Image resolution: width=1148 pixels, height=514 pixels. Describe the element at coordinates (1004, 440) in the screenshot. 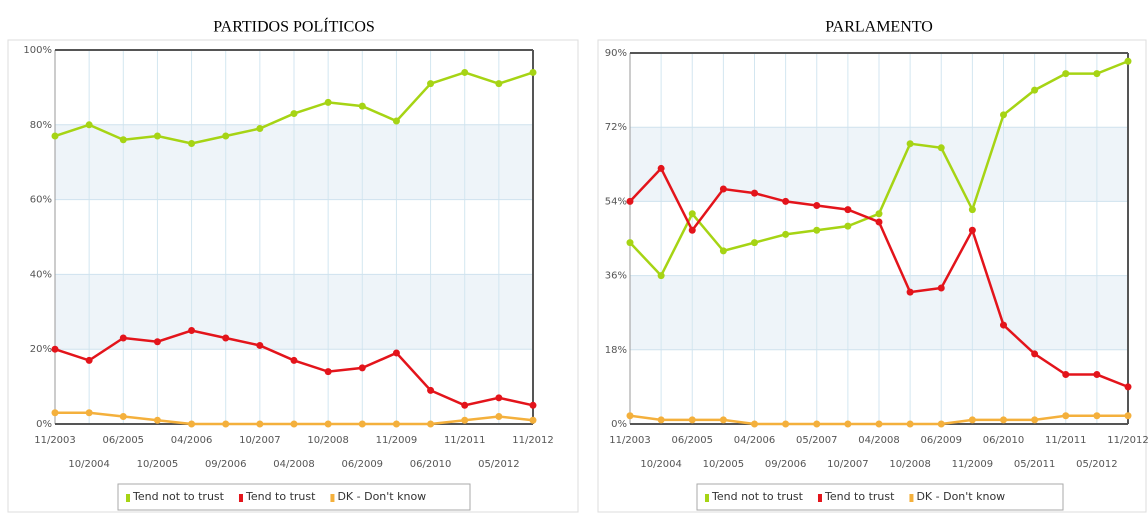

I see `x-tick-label: 06/2010` at that location.